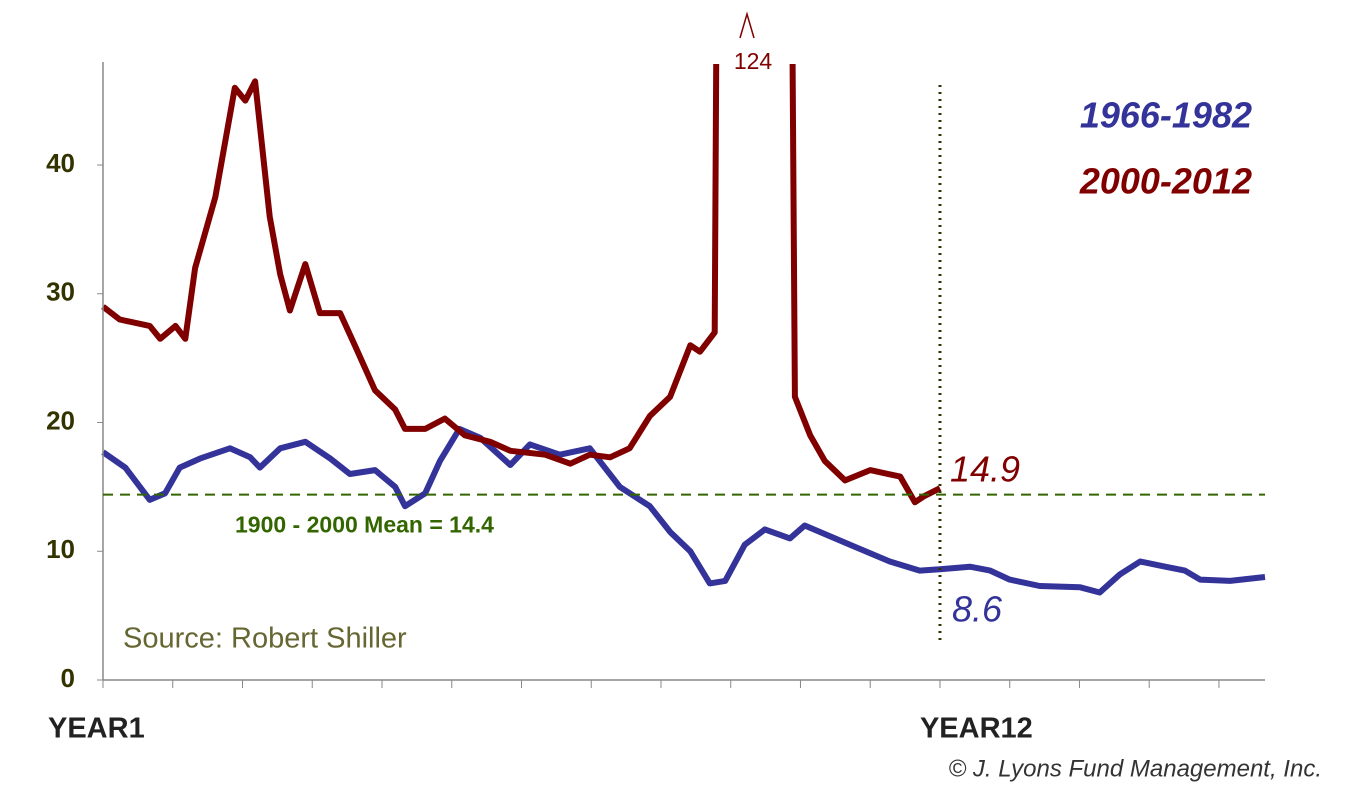 The image size is (1350, 800). Describe the element at coordinates (364, 525) in the screenshot. I see `mean-label: 1900 - 2000 Mean = 14.4` at that location.